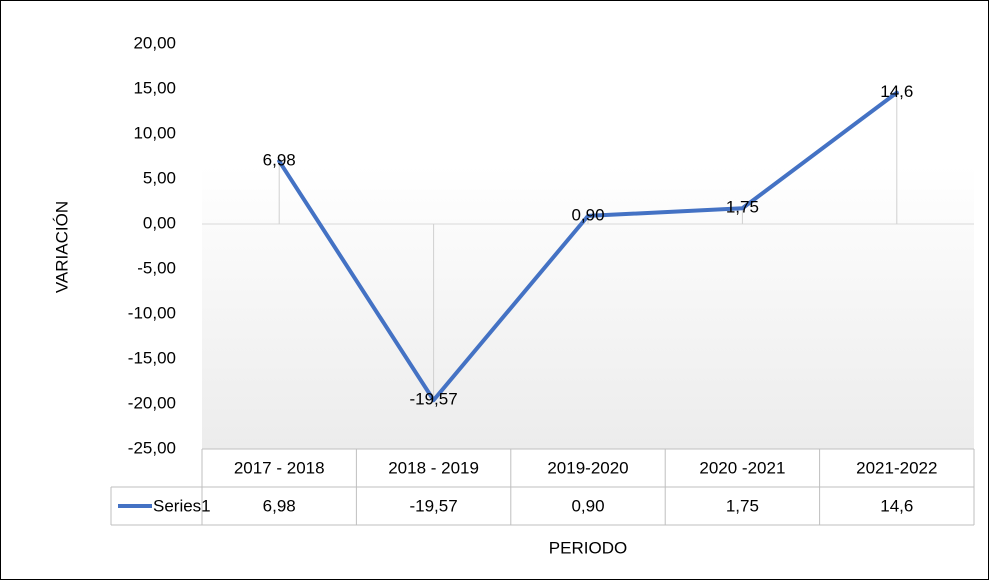  Describe the element at coordinates (433, 467) in the screenshot. I see `x-tick-label: 2018 - 2019` at that location.